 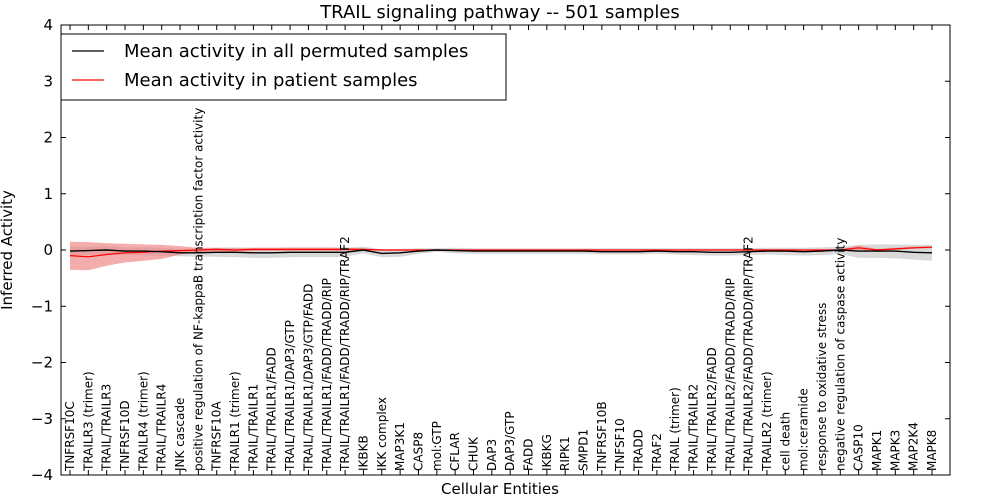 I want to click on y-tick-label: −4, so click(x=42, y=475).